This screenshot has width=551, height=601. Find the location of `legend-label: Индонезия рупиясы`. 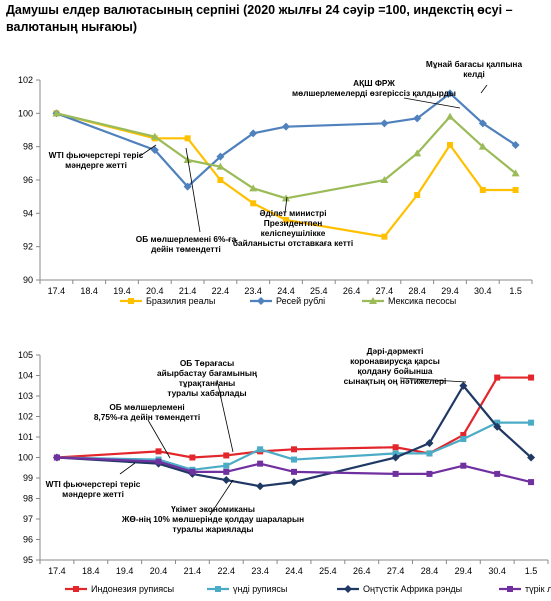

legend-label: Индонезия рупиясы is located at coordinates (132, 589).